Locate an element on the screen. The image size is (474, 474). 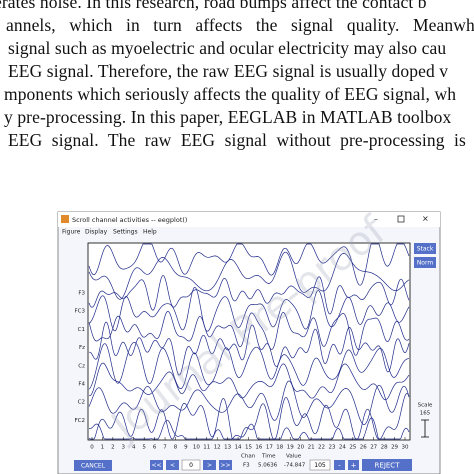
x-tick-label: 29 is located at coordinates (394, 448).